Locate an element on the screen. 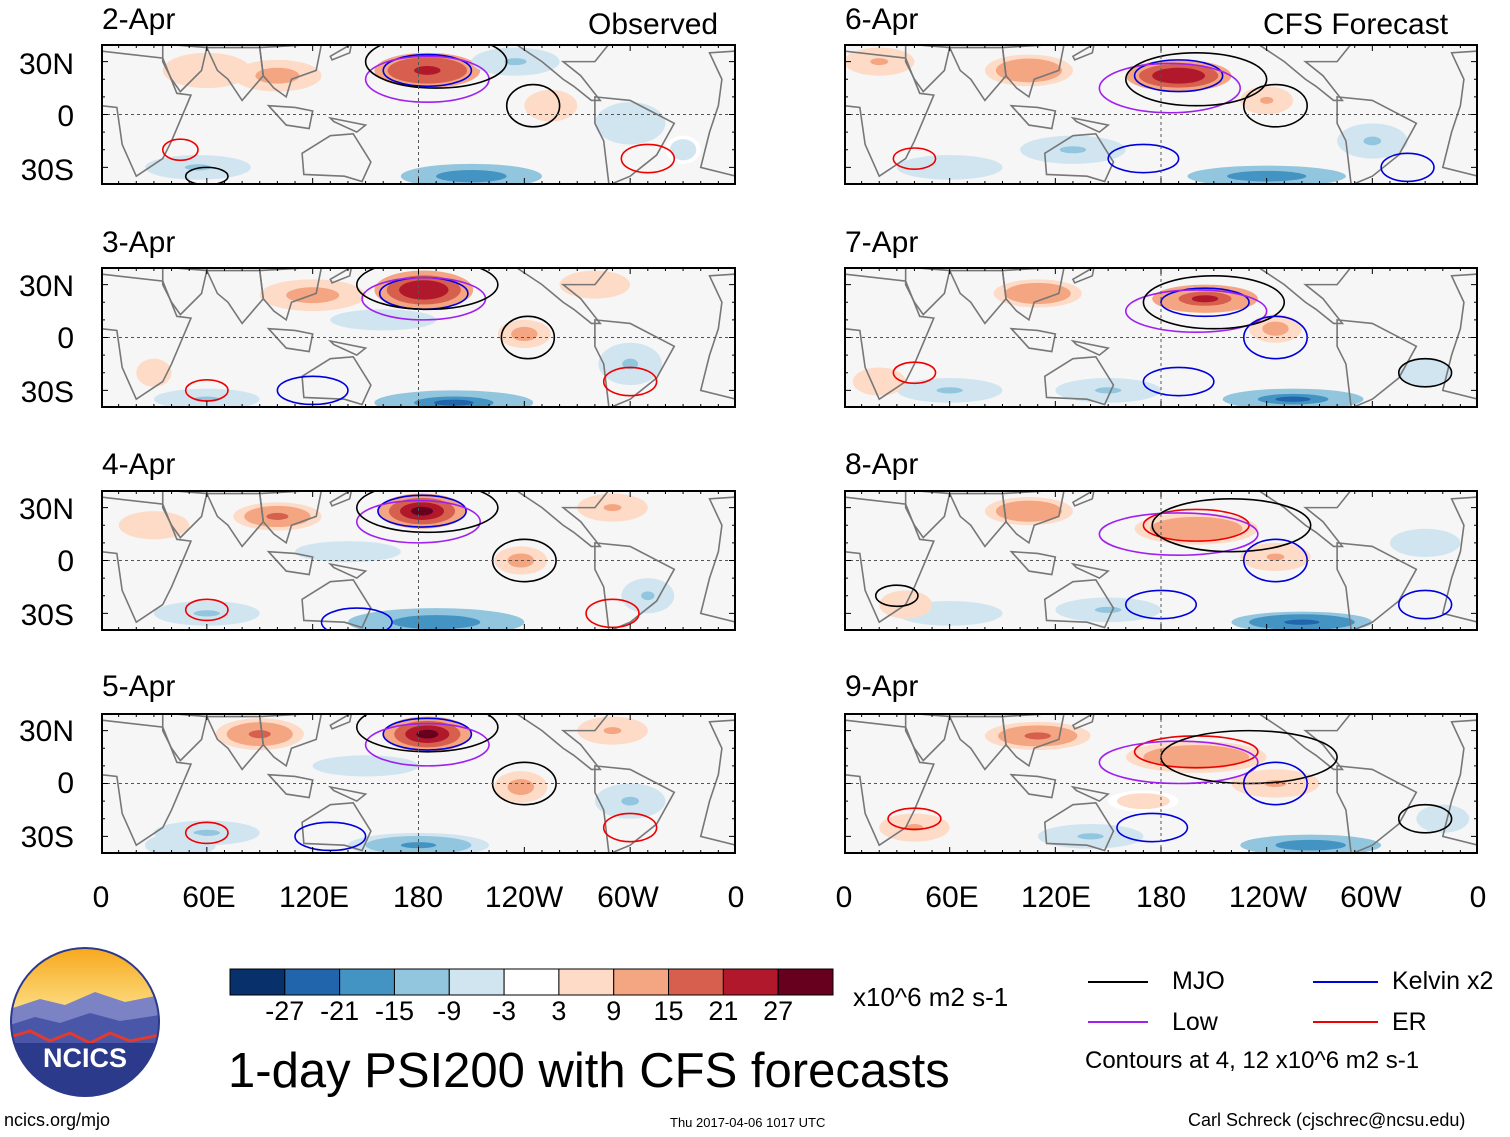 The height and width of the screenshot is (1137, 1510). lat-label-30s-row4: 30S is located at coordinates (47, 837).